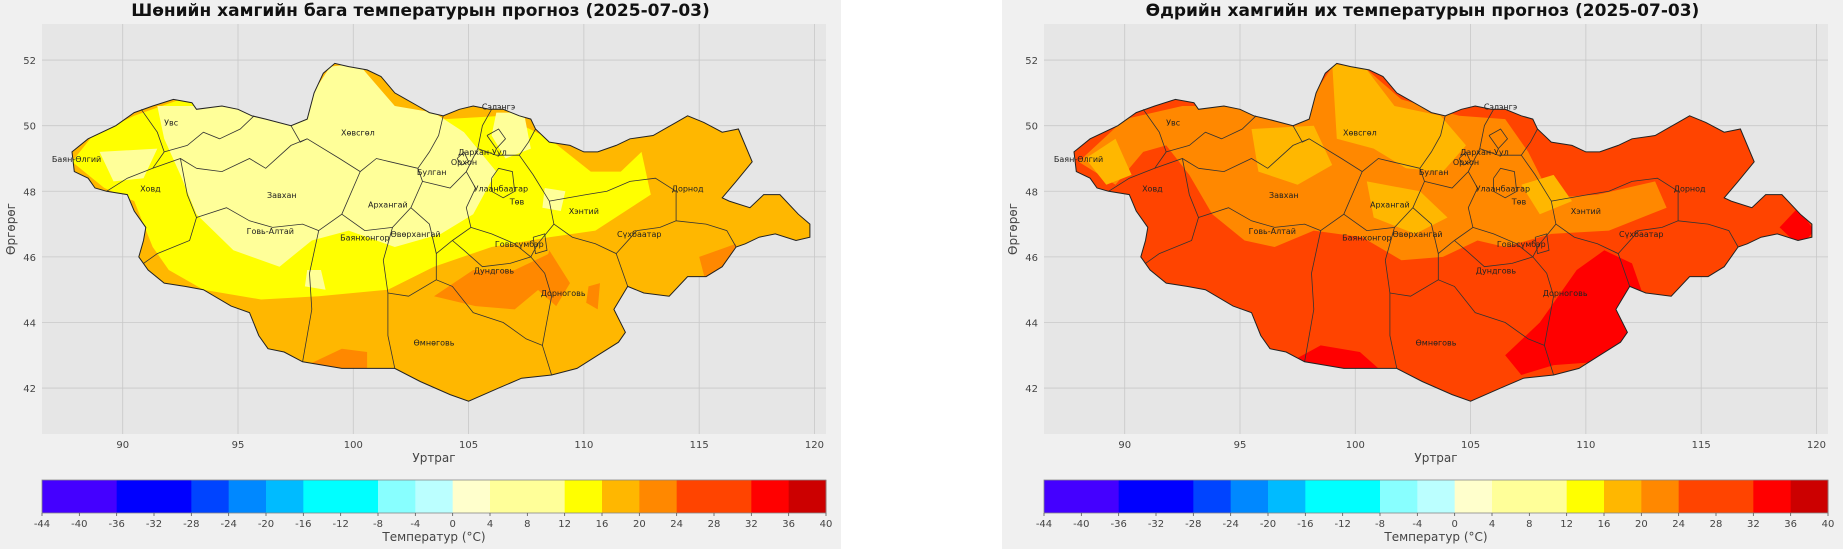 This screenshot has width=1843, height=549. I want to click on colorbar-tick-label: -32, so click(154, 524).